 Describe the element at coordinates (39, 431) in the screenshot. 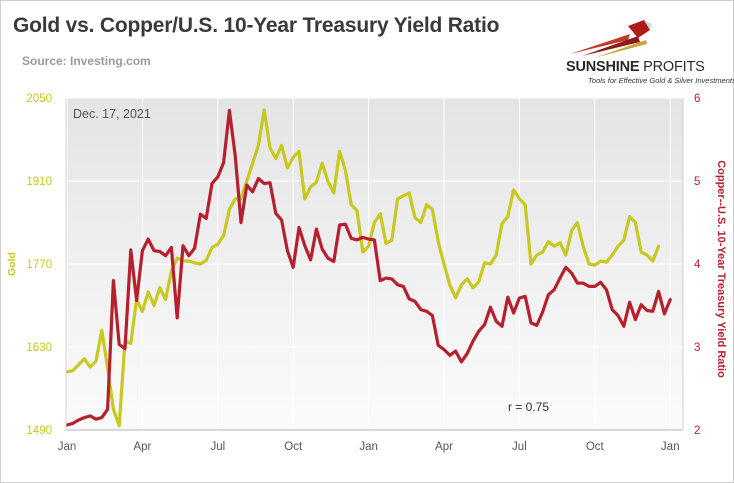

I see `left-axis-tick-label: 1490` at that location.